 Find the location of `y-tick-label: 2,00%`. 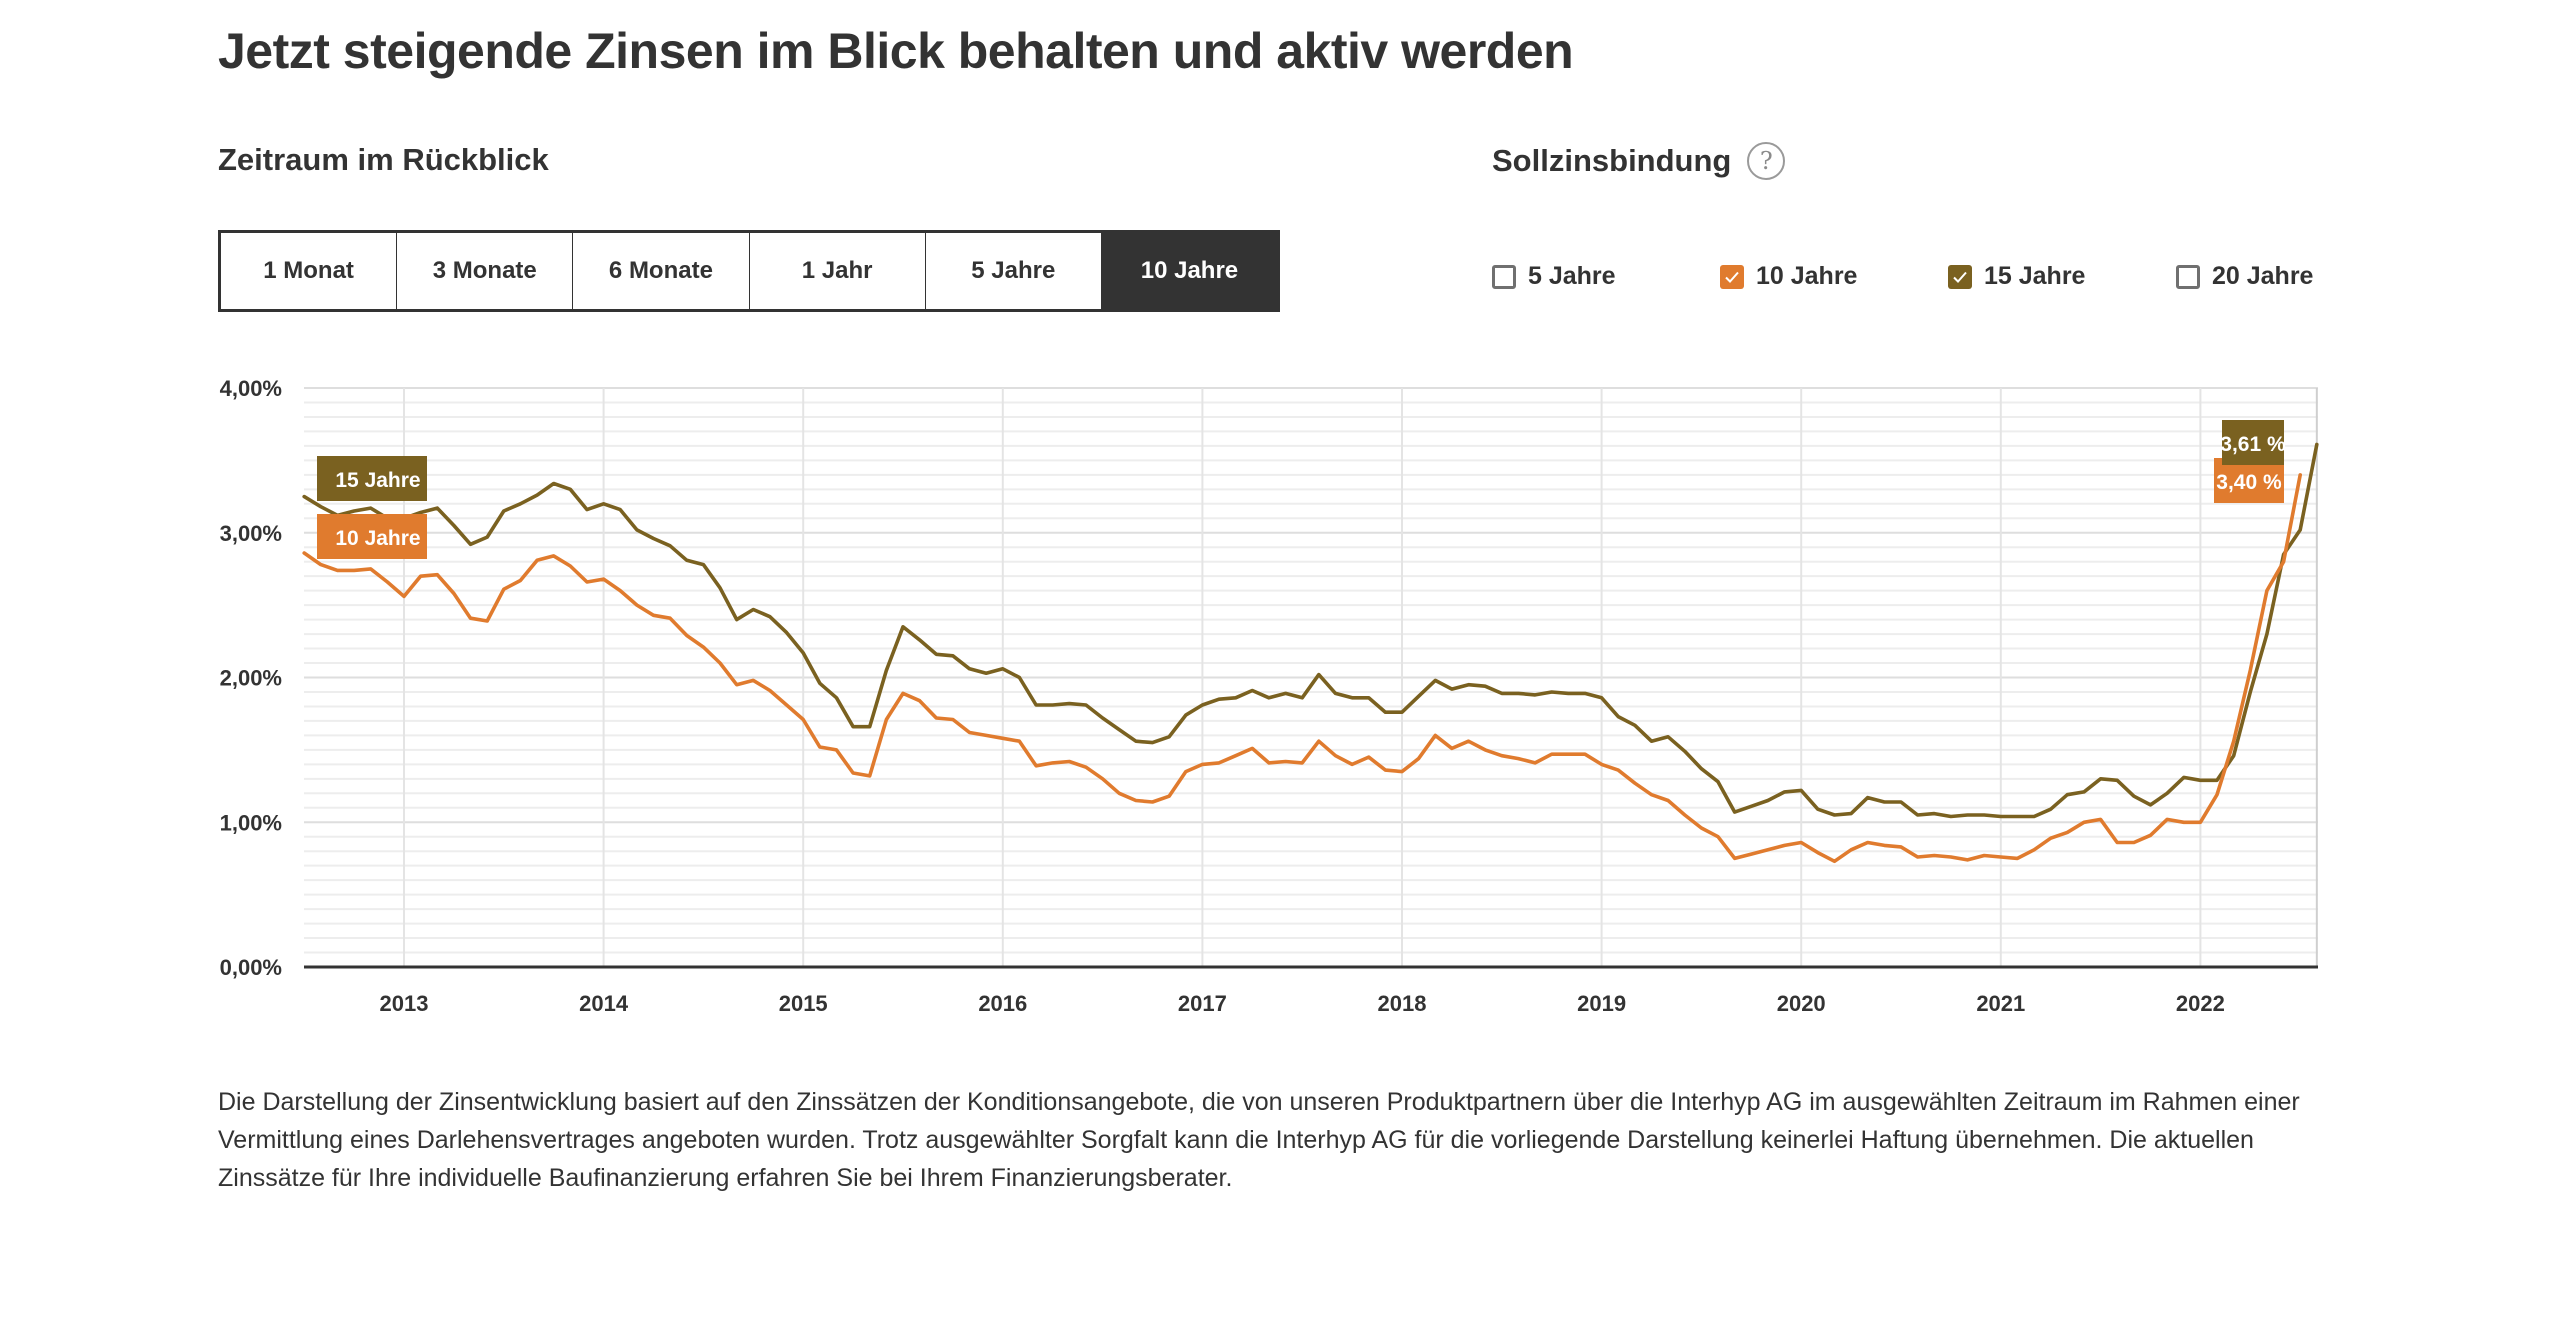

y-tick-label: 2,00% is located at coordinates (251, 678).